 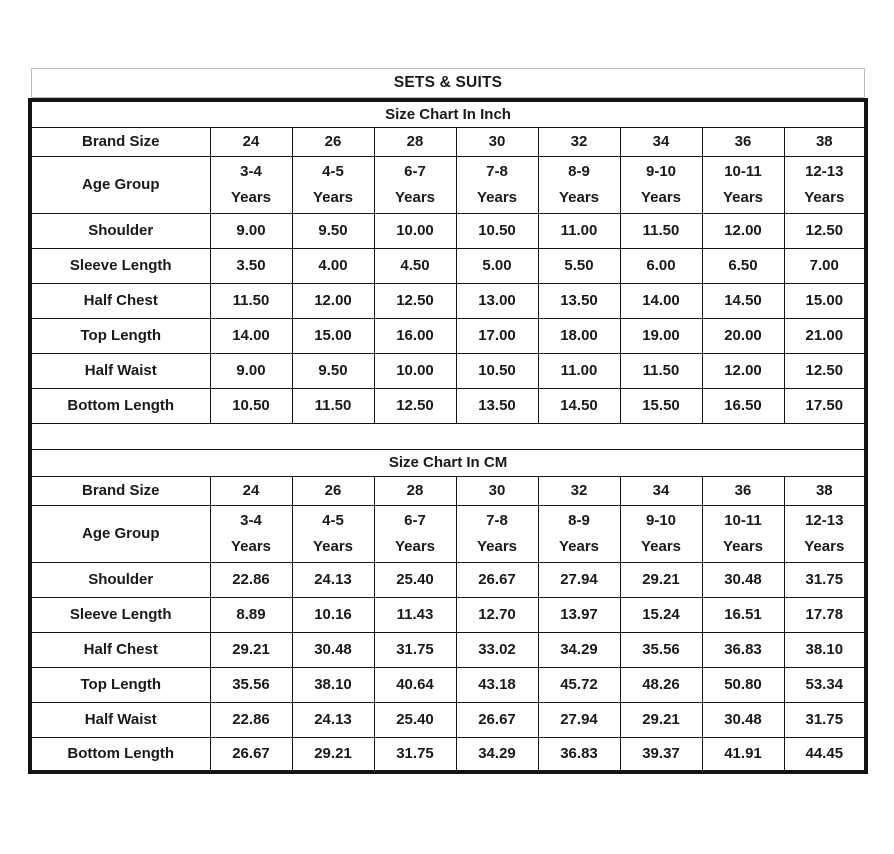 What do you see at coordinates (661, 141) in the screenshot?
I see `brand-size-value: 34` at bounding box center [661, 141].